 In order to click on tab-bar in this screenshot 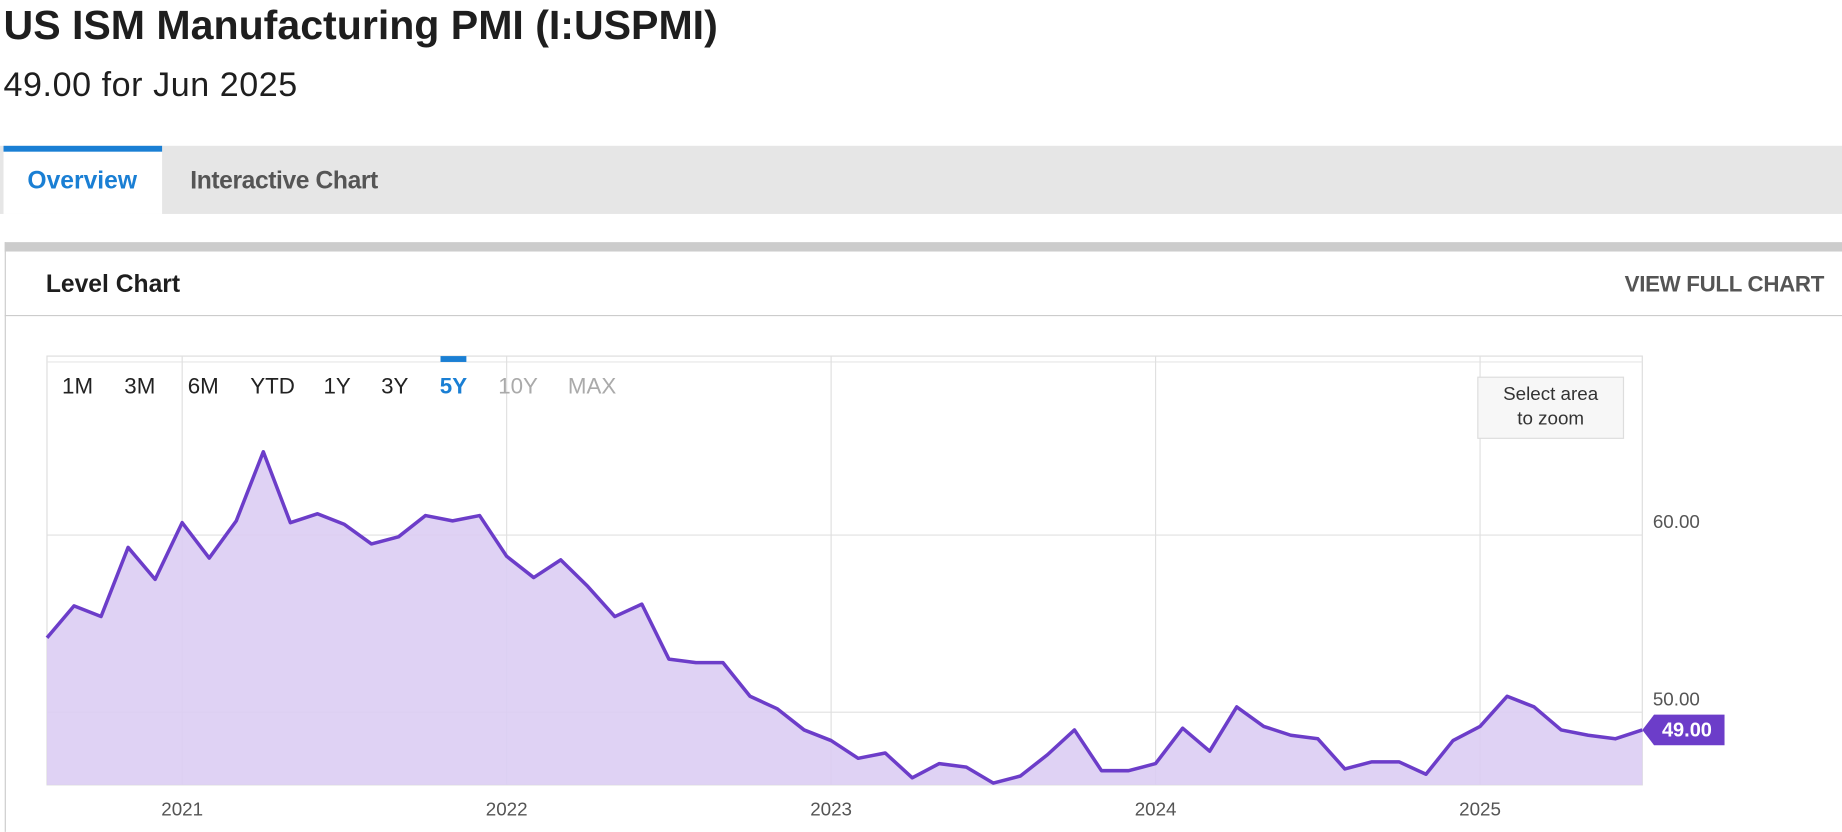, I will do `click(921, 179)`.